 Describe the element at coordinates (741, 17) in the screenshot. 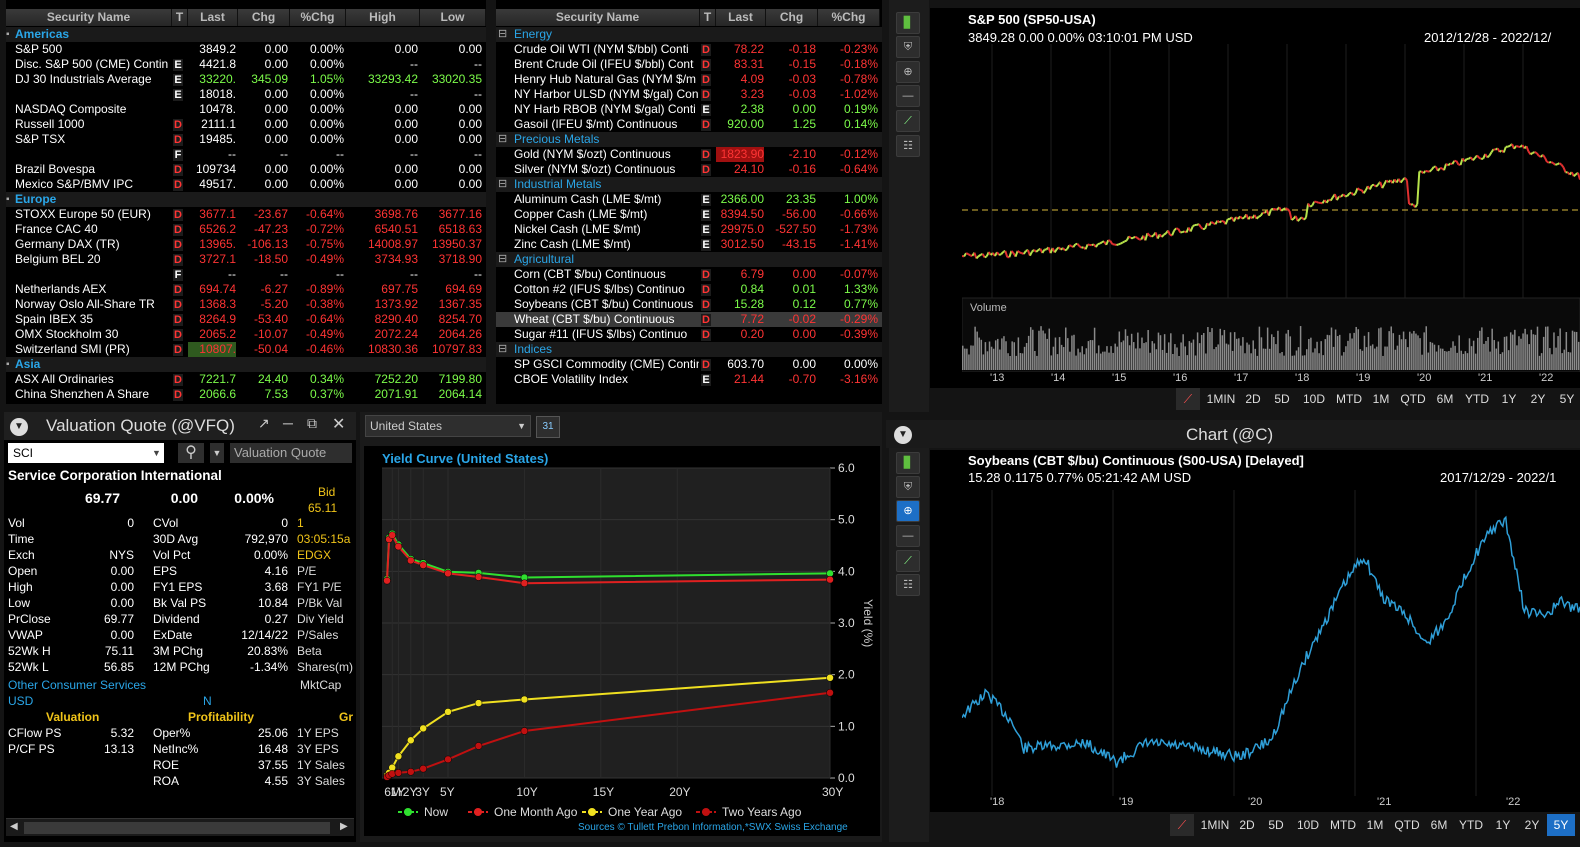

I see `column-header: Last` at that location.